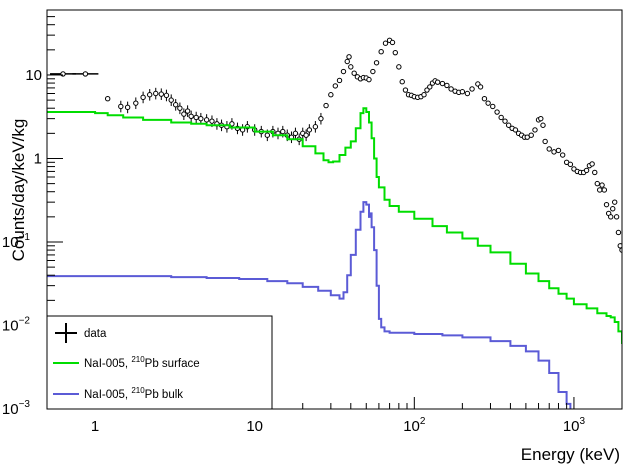 This screenshot has width=629, height=465. Describe the element at coordinates (16, 408) in the screenshot. I see `y-tick-label: 10⁻³` at that location.